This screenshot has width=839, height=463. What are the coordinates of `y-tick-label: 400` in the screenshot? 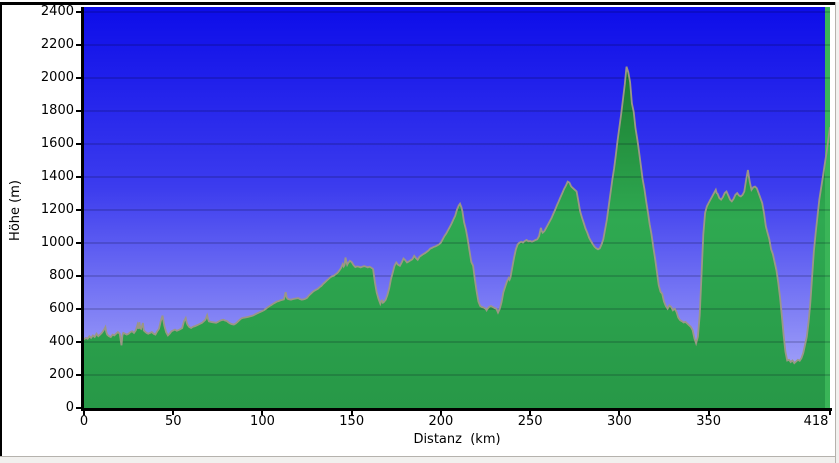 It's located at (61, 341).